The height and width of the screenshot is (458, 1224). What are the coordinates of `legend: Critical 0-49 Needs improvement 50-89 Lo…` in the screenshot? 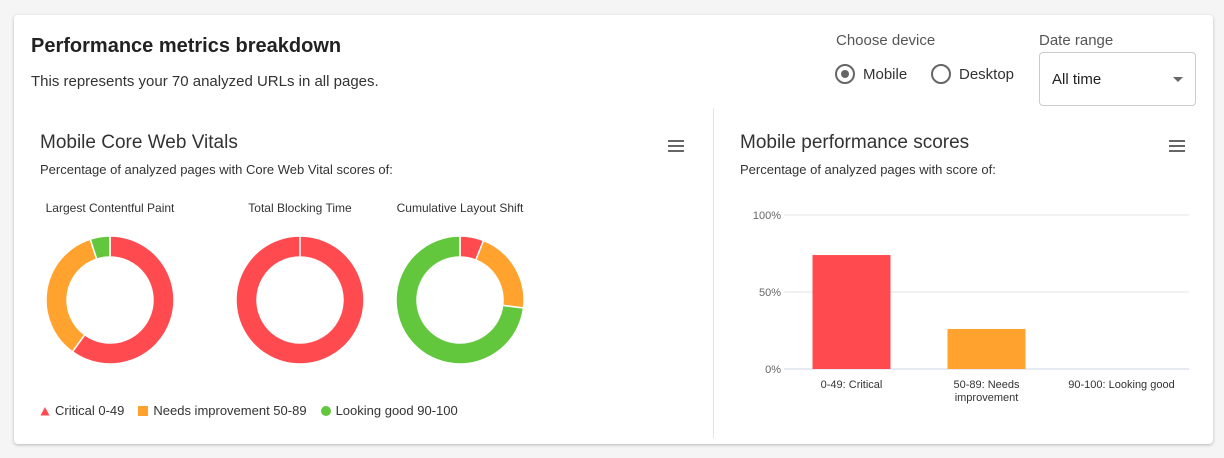 It's located at (249, 410).